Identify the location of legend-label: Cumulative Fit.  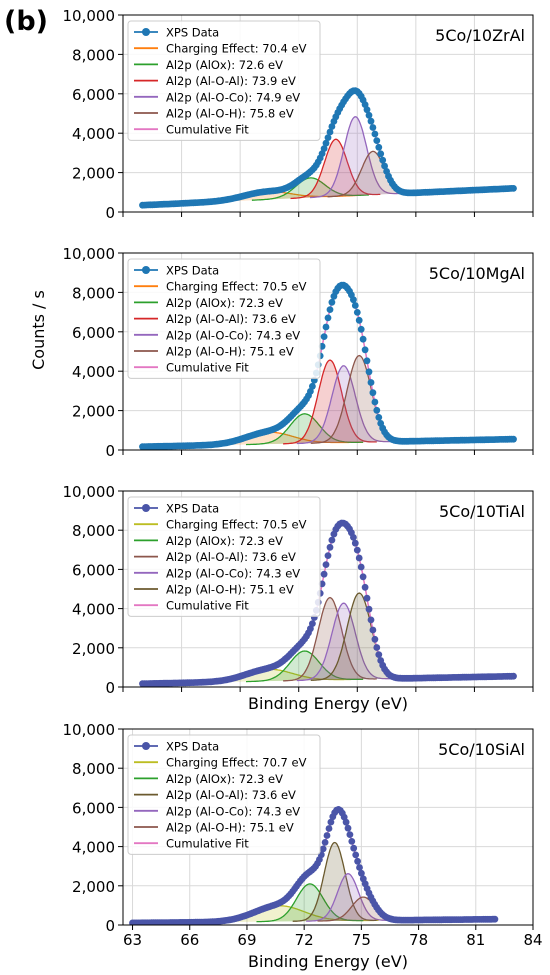
(207, 844).